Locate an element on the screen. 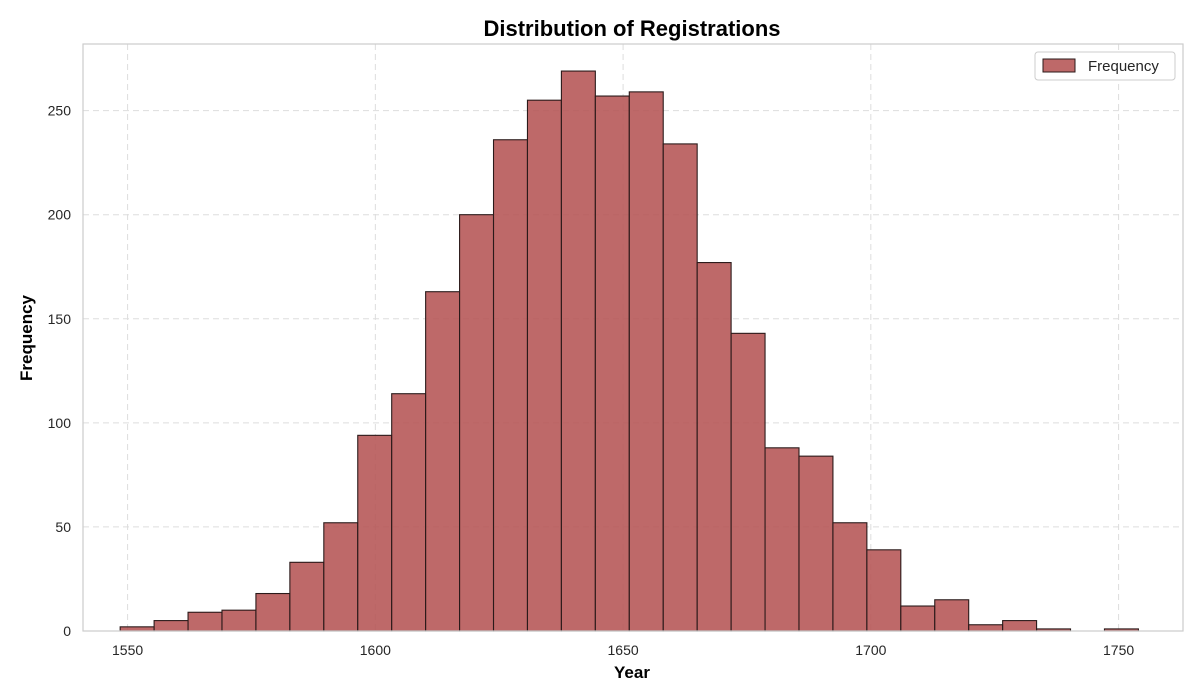 This screenshot has width=1200, height=700. y-tick-label: 50 is located at coordinates (63, 527).